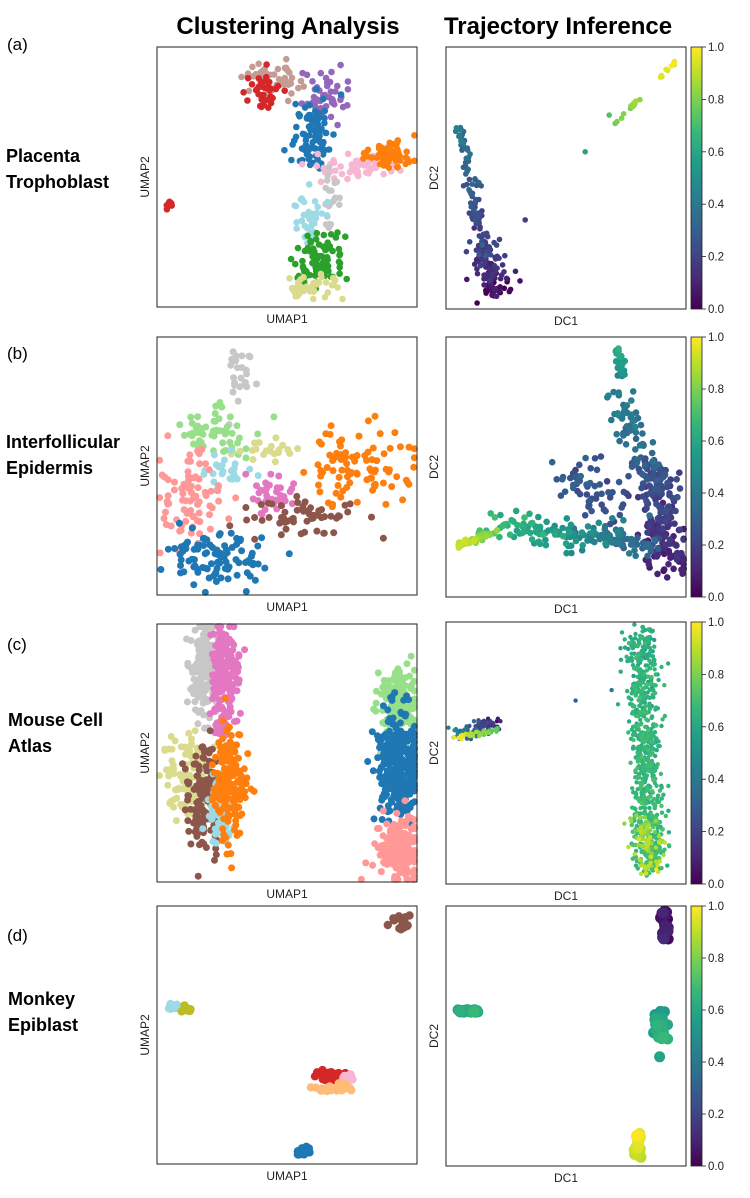 This screenshot has width=750, height=1198. I want to click on y-axis-label: UMAP2, so click(145, 1035).